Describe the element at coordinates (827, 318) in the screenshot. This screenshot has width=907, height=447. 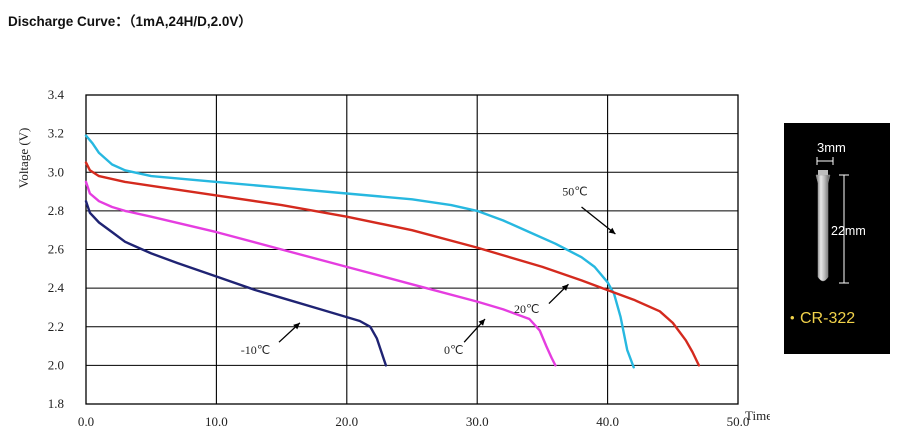
I see `model-label: CR-322` at that location.